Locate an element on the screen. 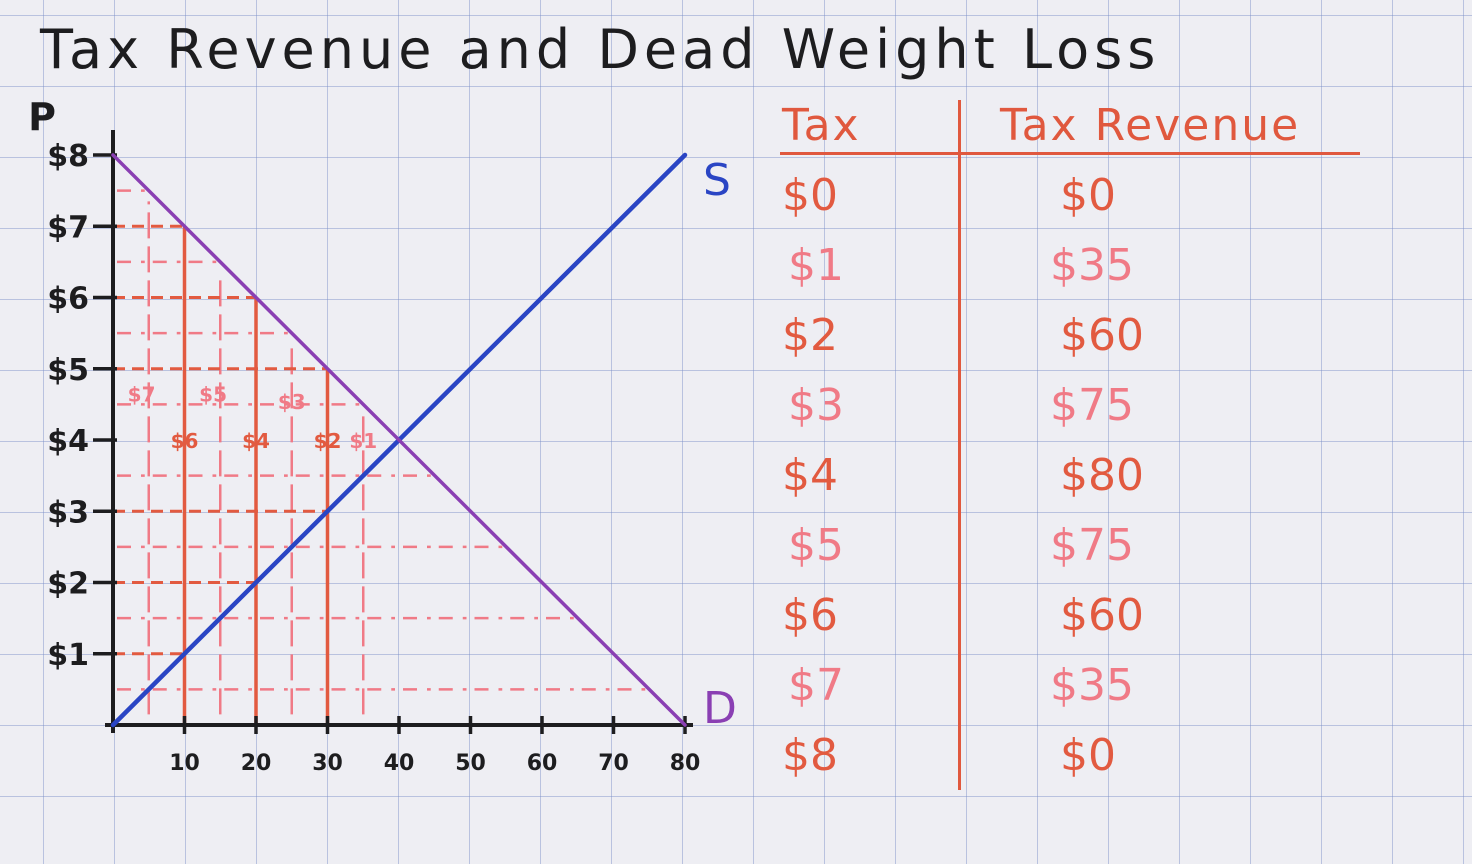 Image resolution: width=1472 pixels, height=864 pixels. table-column-divider is located at coordinates (959, 445).